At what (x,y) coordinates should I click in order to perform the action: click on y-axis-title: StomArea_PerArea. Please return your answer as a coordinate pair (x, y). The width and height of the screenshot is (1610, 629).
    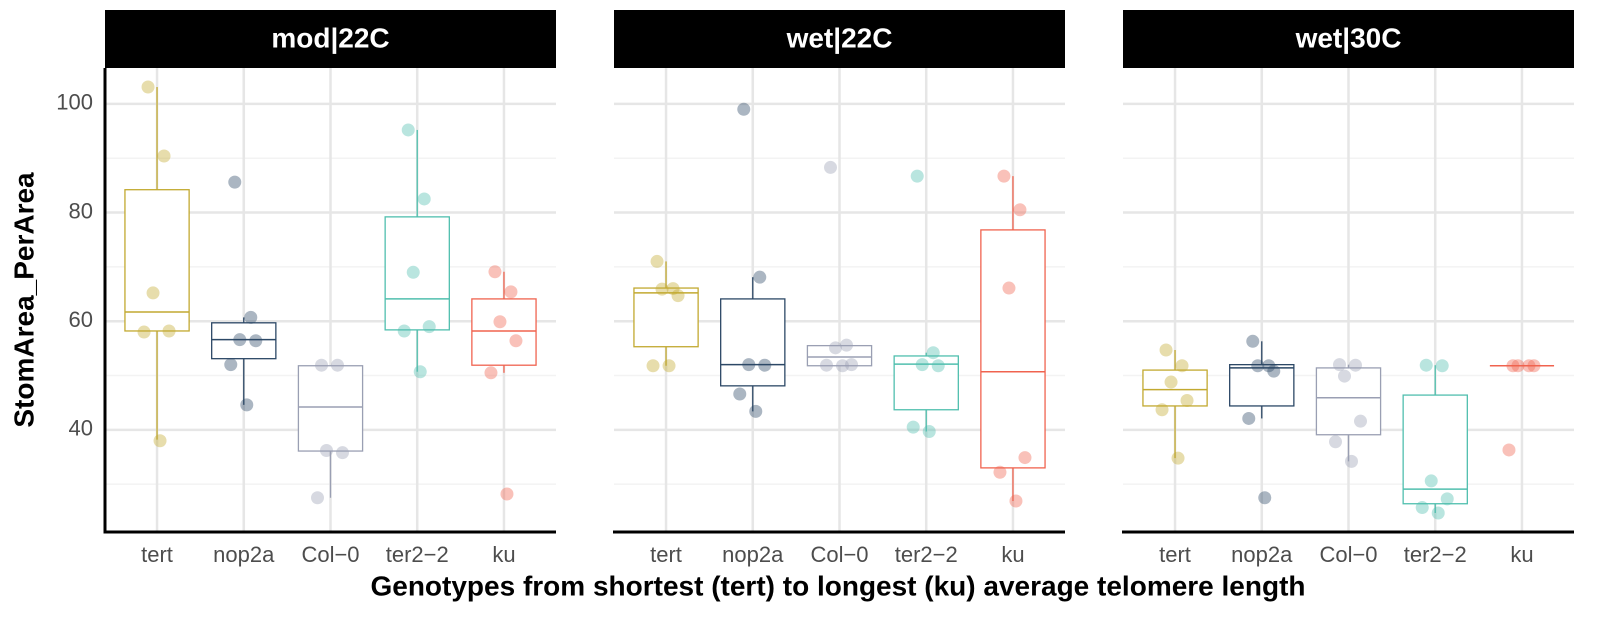
    Looking at the image, I should click on (23, 300).